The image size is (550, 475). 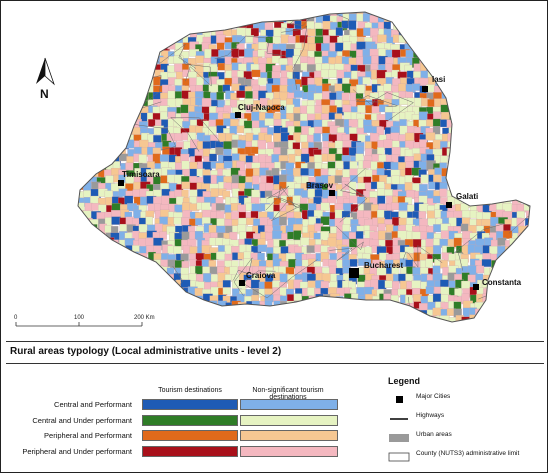 I want to click on city-marker-cluj-napoca, so click(x=238, y=115).